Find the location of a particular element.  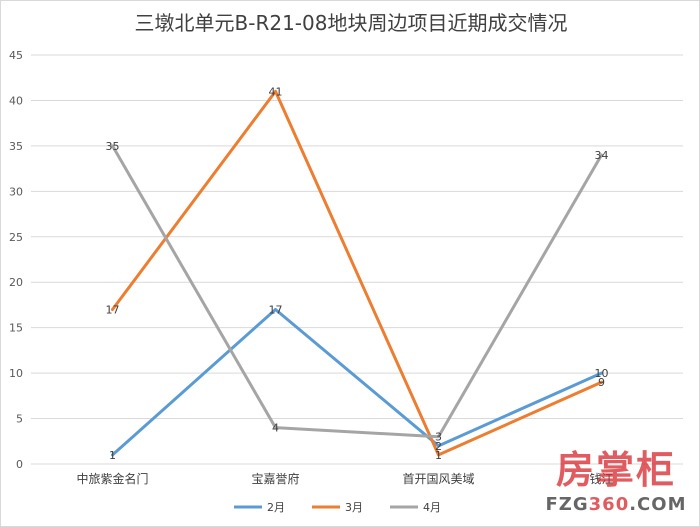

y-tick-label-0: 0 is located at coordinates (19, 464).